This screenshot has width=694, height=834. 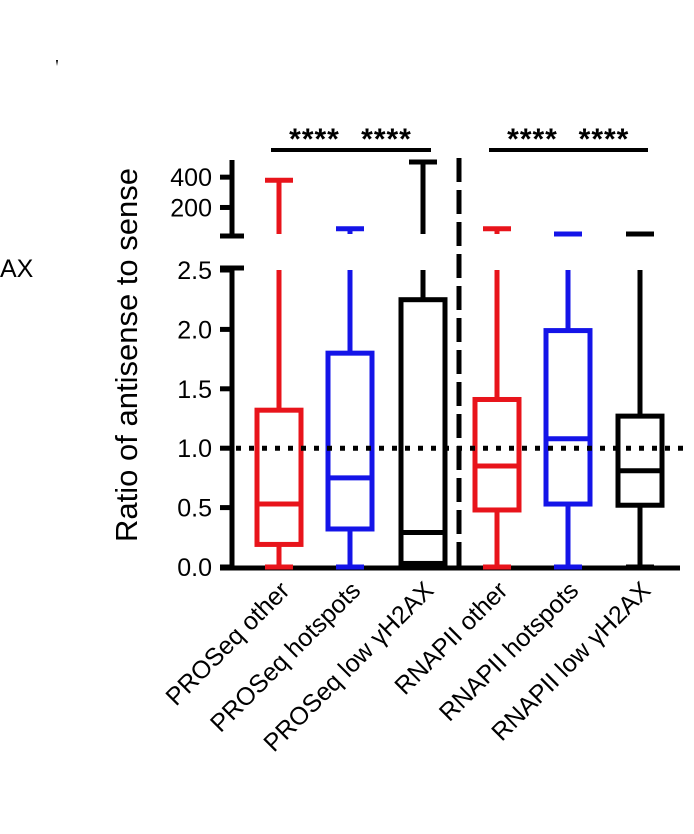 I want to click on edge-text: AX, so click(x=17, y=269).